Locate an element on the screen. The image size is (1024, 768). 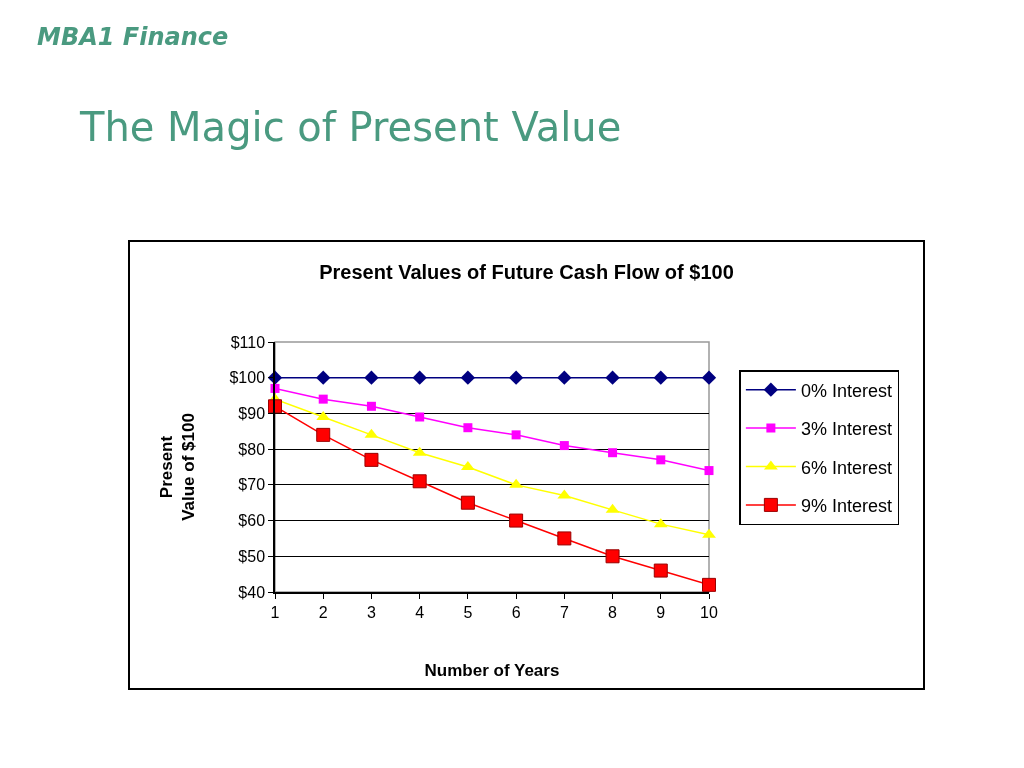
x-tick-label: 4 is located at coordinates (420, 612).